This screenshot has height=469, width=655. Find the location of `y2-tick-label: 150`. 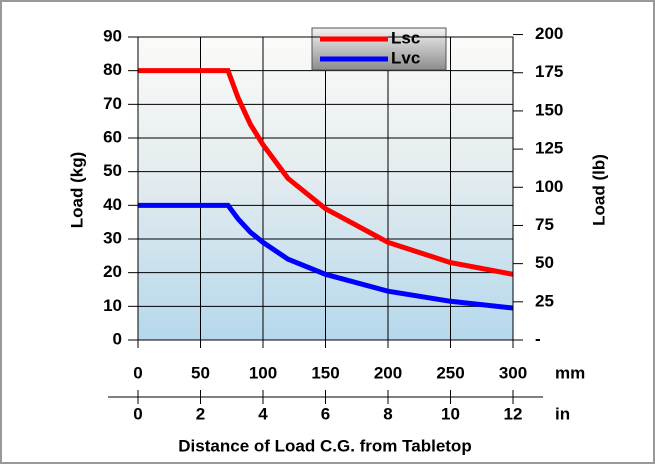

y2-tick-label: 150 is located at coordinates (549, 109).